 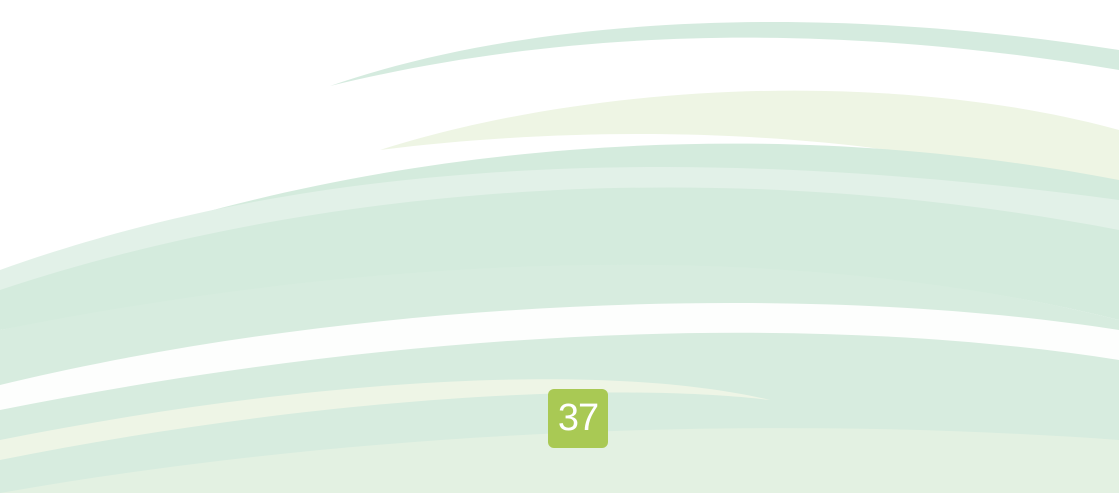 I want to click on page-number: 37, so click(x=578, y=418).